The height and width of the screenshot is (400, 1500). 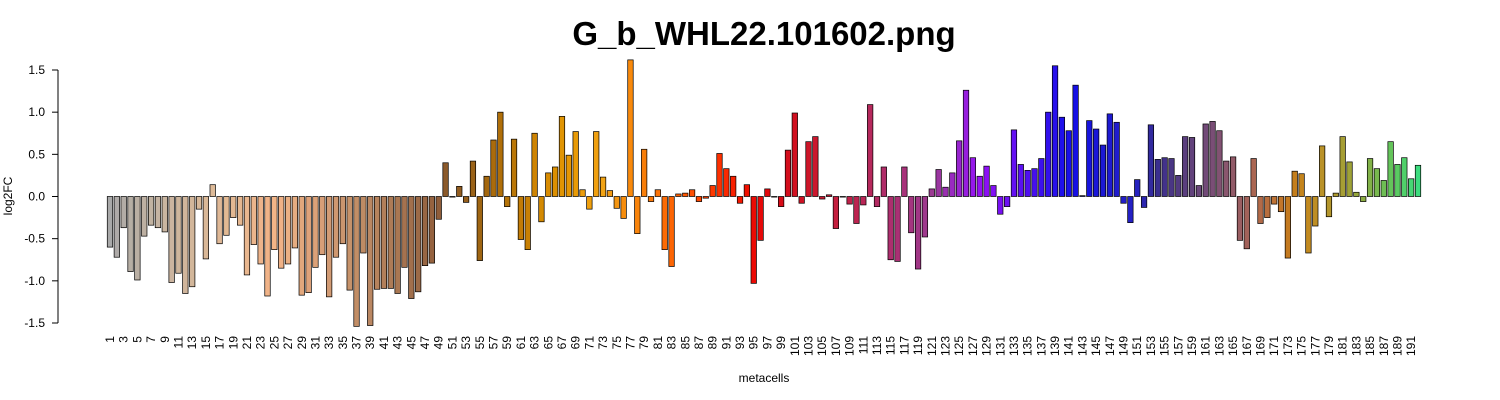 I want to click on x-tick-label: 141, so click(x=1069, y=346).